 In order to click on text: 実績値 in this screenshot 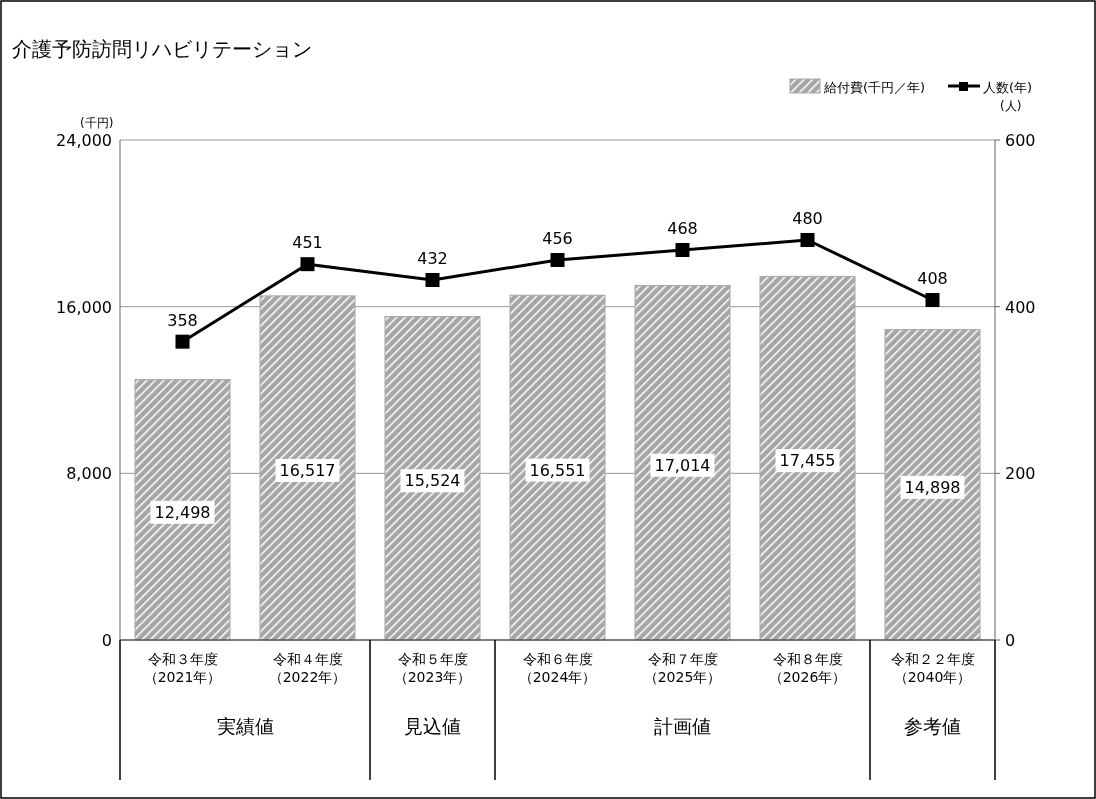, I will do `click(245, 726)`.